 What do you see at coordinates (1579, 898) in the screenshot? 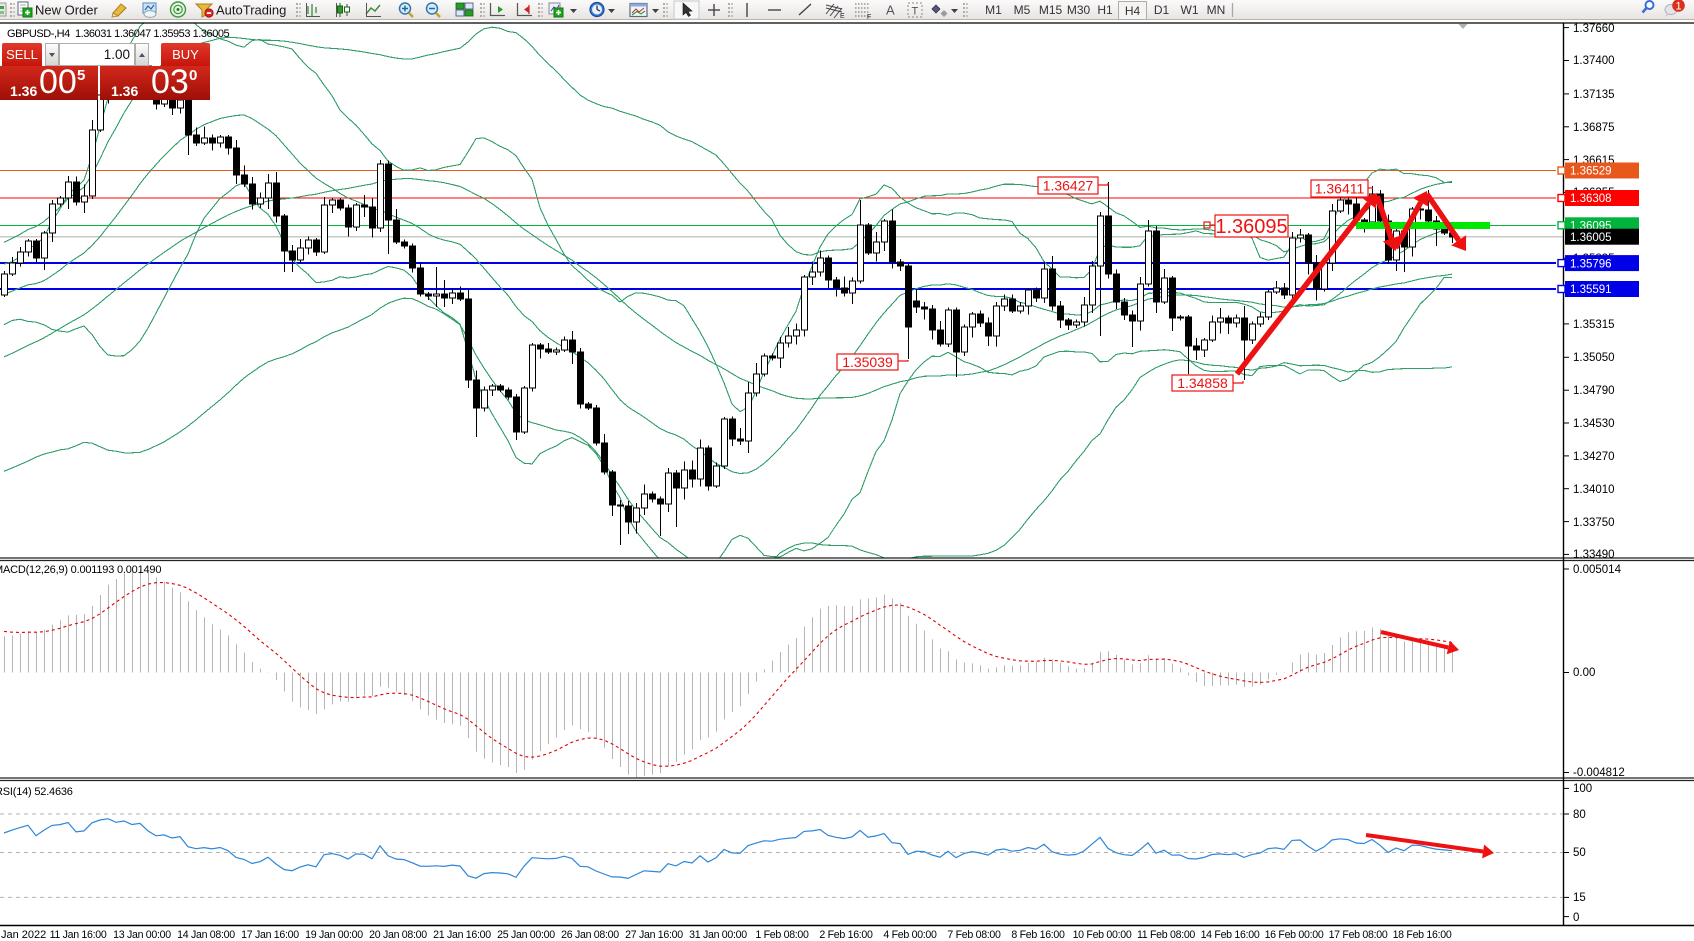
I see `svg-text: 15` at bounding box center [1579, 898].